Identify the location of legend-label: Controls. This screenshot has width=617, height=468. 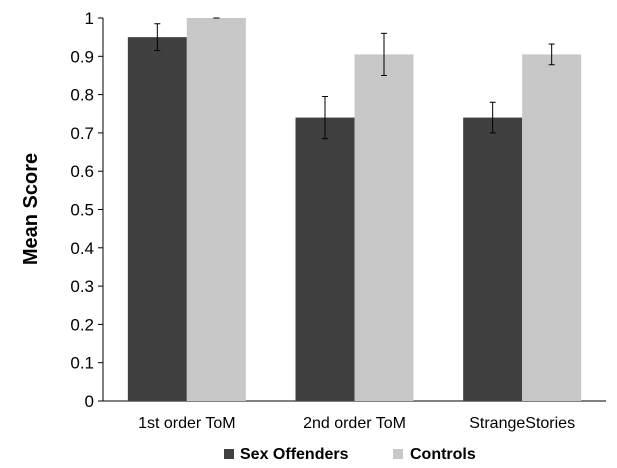
(443, 454).